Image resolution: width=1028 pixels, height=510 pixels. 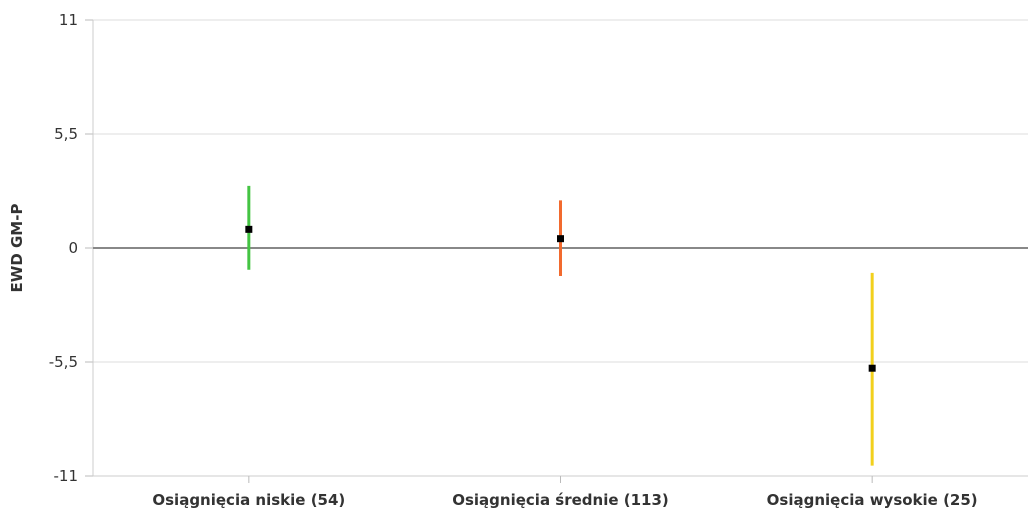 What do you see at coordinates (17, 248) in the screenshot?
I see `y-axis-title: EWD GM-P` at bounding box center [17, 248].